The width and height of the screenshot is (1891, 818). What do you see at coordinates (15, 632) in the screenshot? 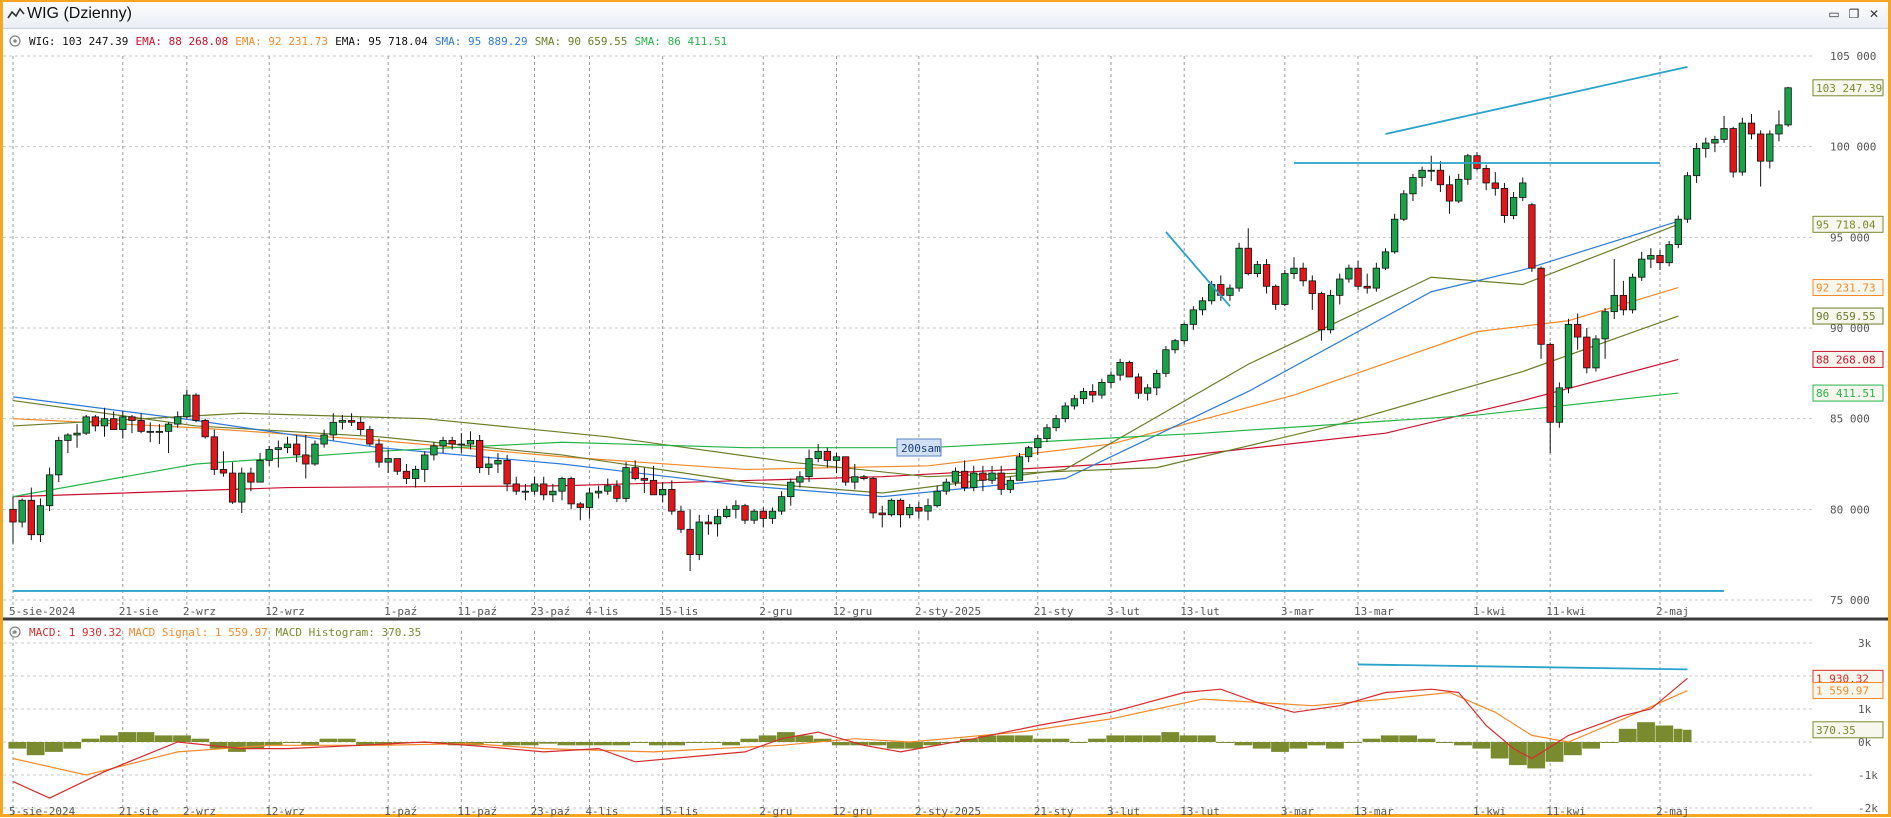
I see `macd-settings-icon` at bounding box center [15, 632].